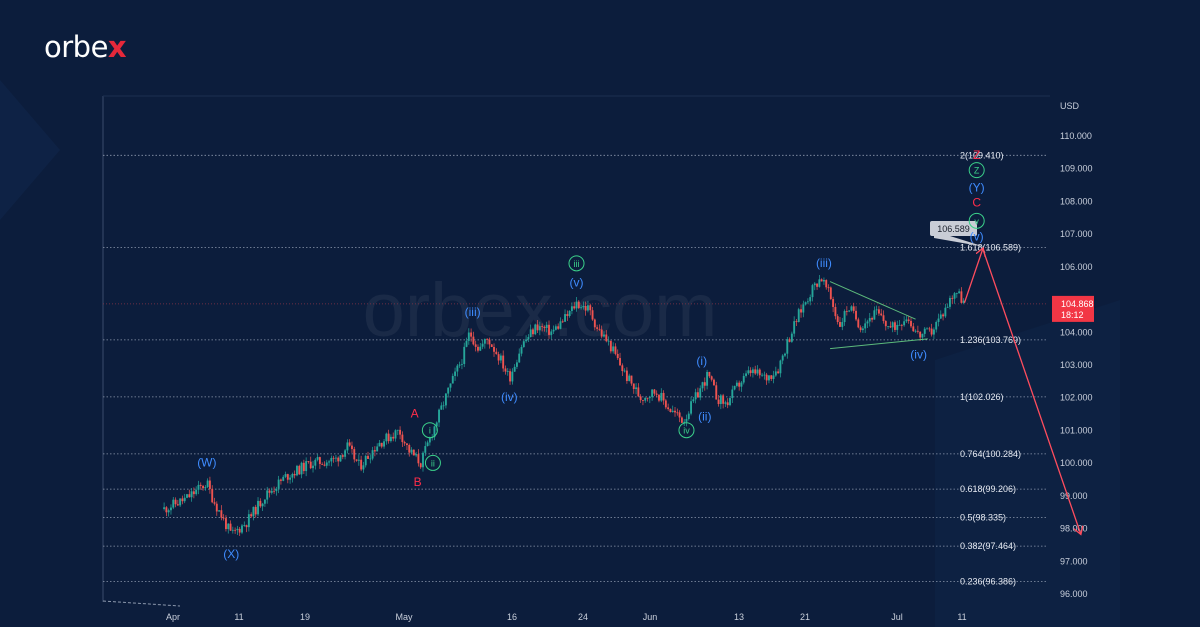 This screenshot has height=627, width=1200. I want to click on wave-label: (Y), so click(977, 188).